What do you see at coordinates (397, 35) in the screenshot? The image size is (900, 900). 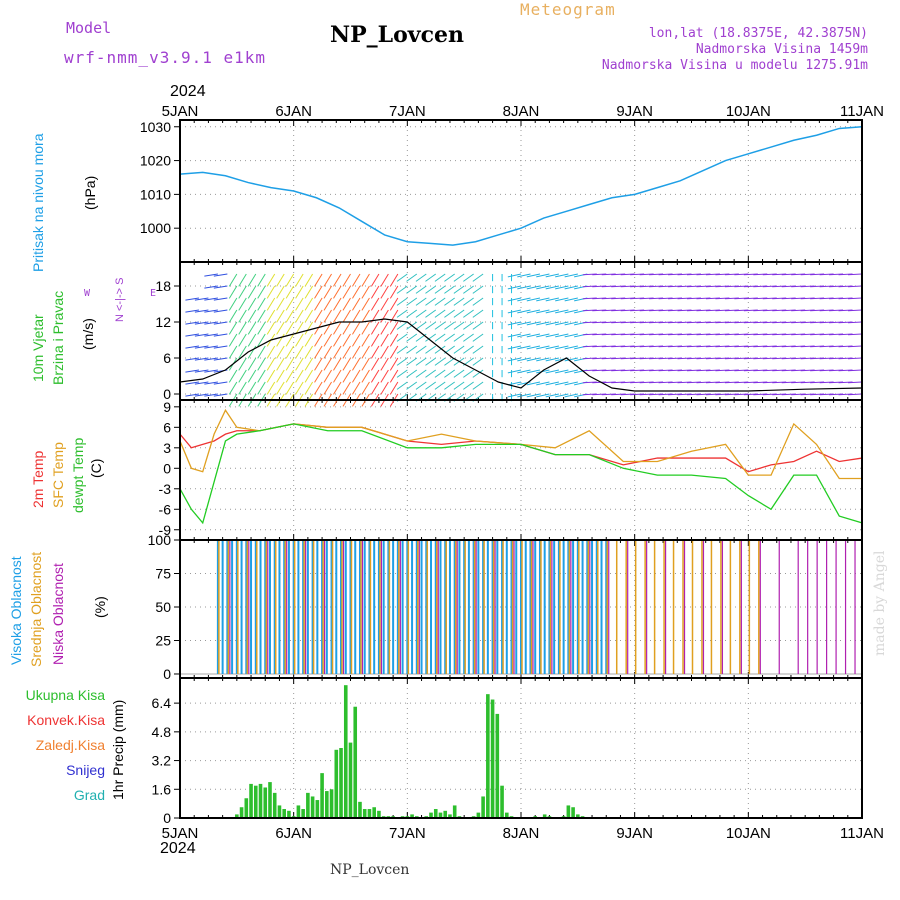 I see `station-title: NP_Lovcen` at bounding box center [397, 35].